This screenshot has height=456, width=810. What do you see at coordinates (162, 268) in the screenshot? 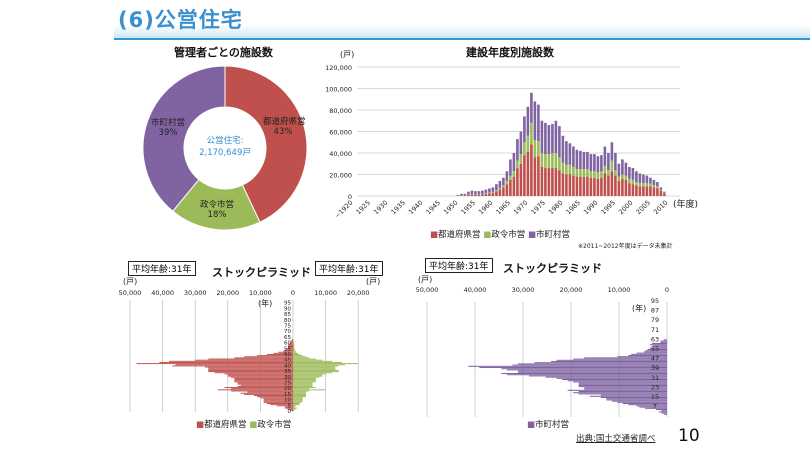
I see `avg-age-badge-left: 平均年齢:31年` at bounding box center [162, 268].